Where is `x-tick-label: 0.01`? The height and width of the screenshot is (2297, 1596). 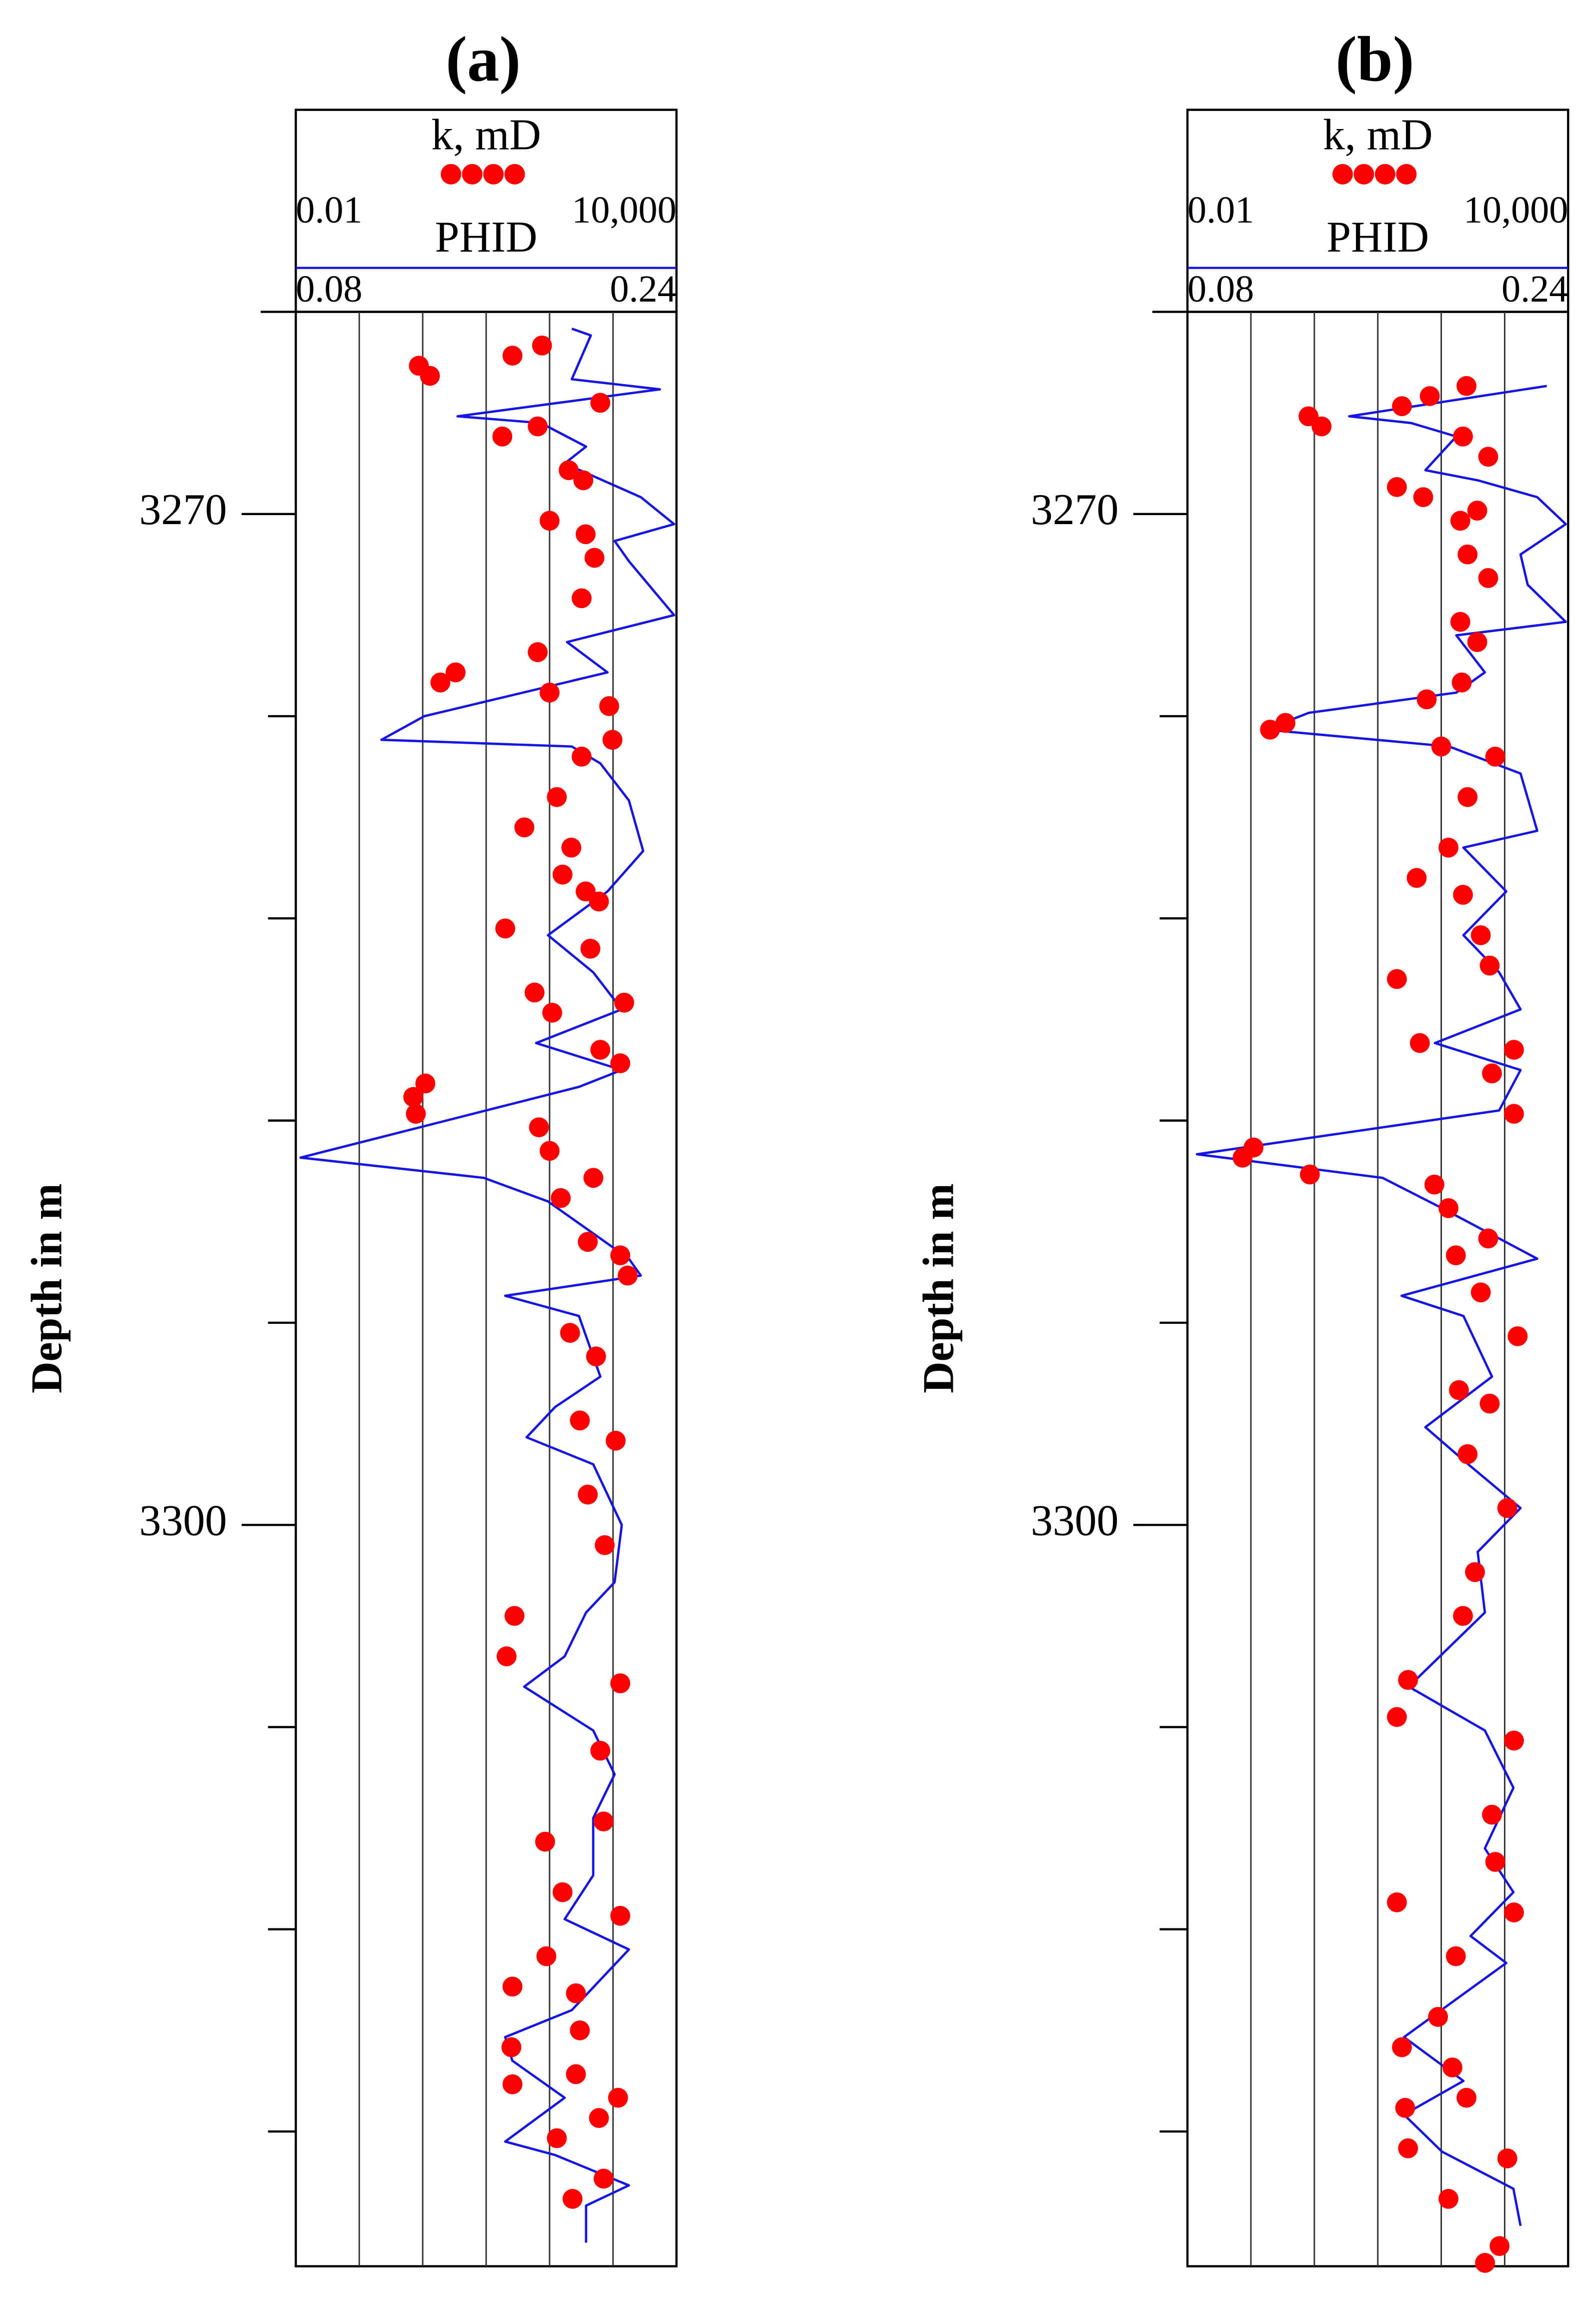 x-tick-label: 0.01 is located at coordinates (1220, 210).